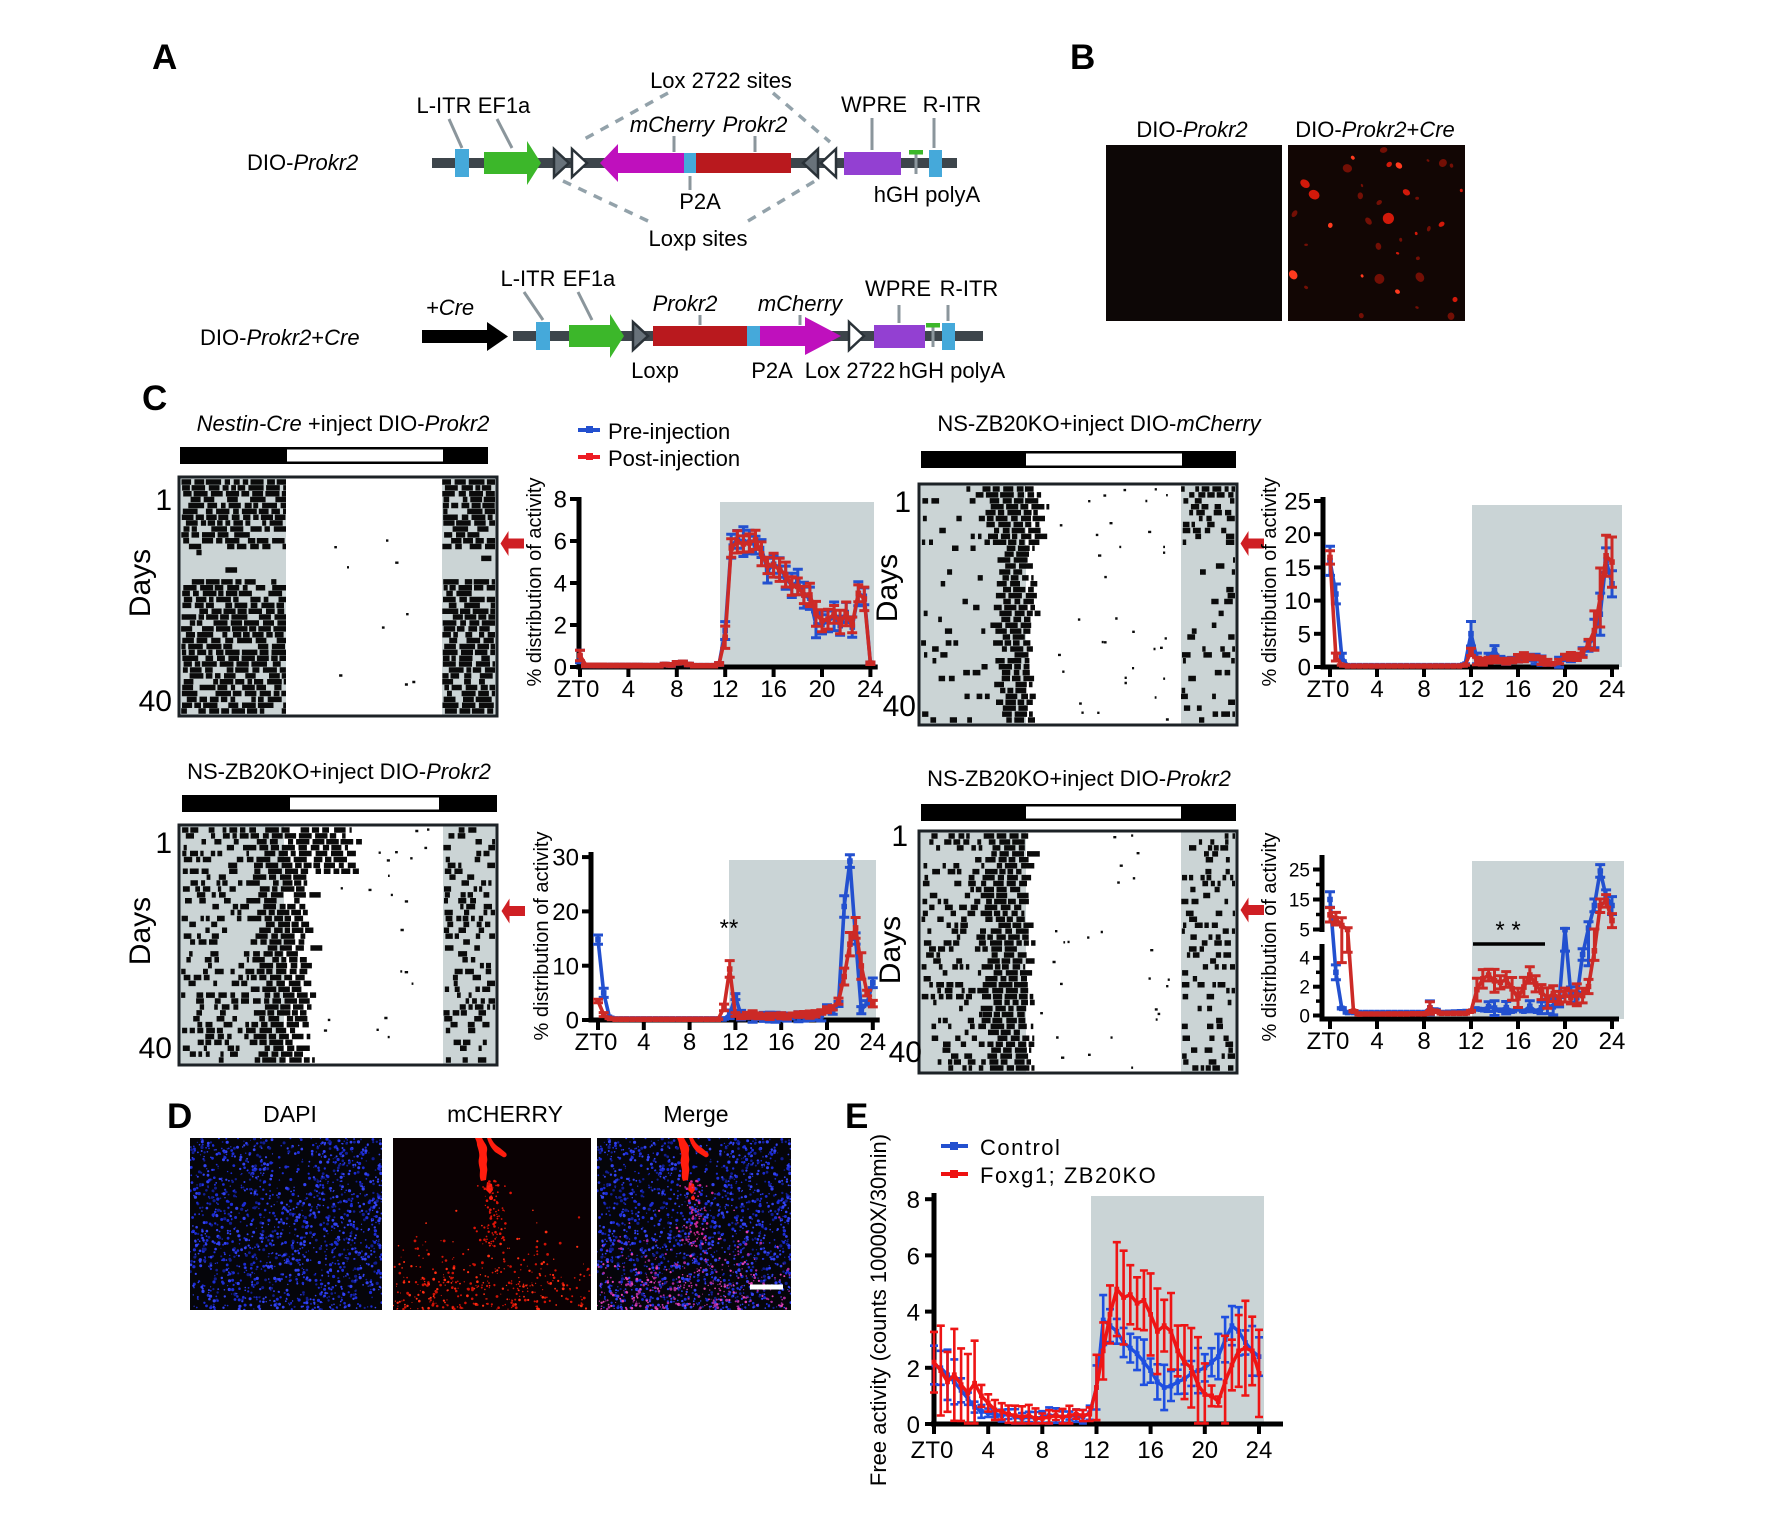  I want to click on svg-text: mCHERRY, so click(505, 1114).